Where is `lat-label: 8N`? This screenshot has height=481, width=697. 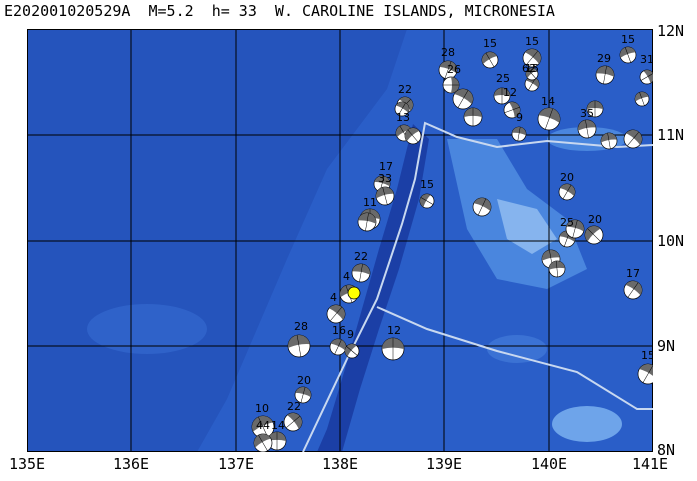
lat-label: 8N is located at coordinates (666, 450).